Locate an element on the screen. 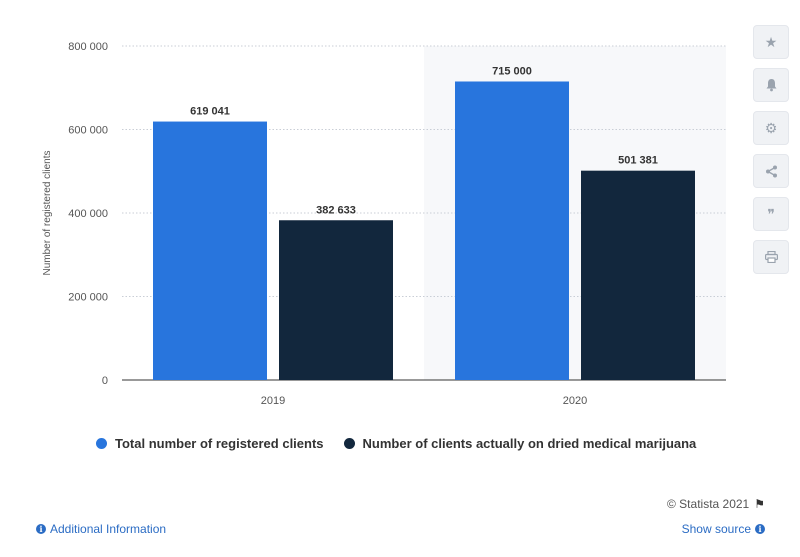 The width and height of the screenshot is (800, 557). legend-item-registered: Total number of registered clients is located at coordinates (210, 443).